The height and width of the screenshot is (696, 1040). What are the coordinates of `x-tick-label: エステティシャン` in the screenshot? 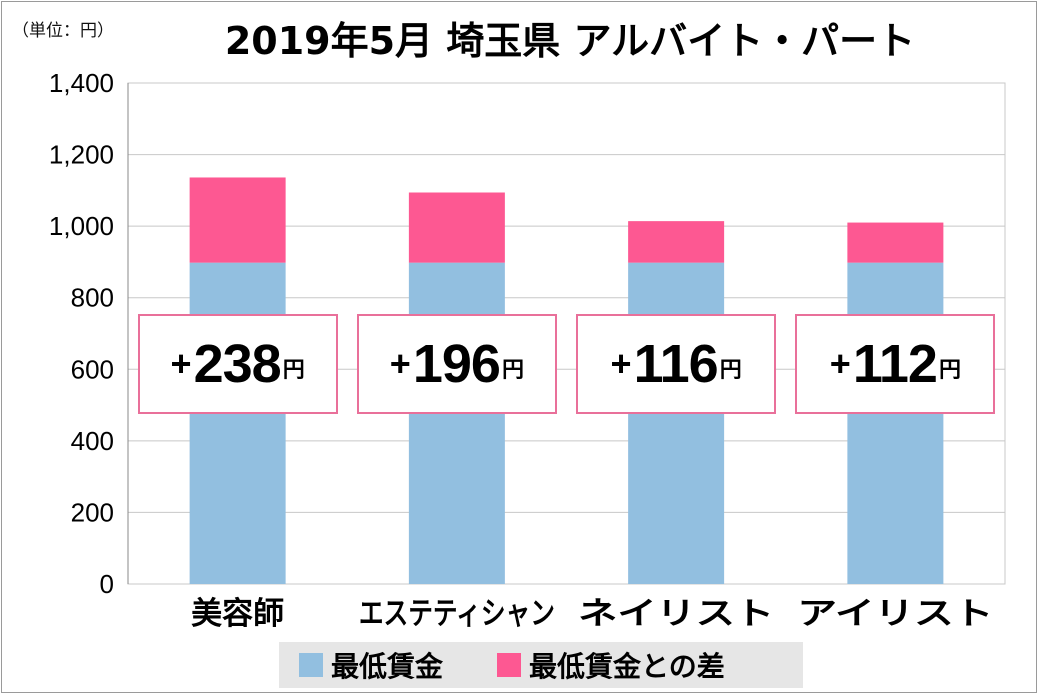 It's located at (457, 614).